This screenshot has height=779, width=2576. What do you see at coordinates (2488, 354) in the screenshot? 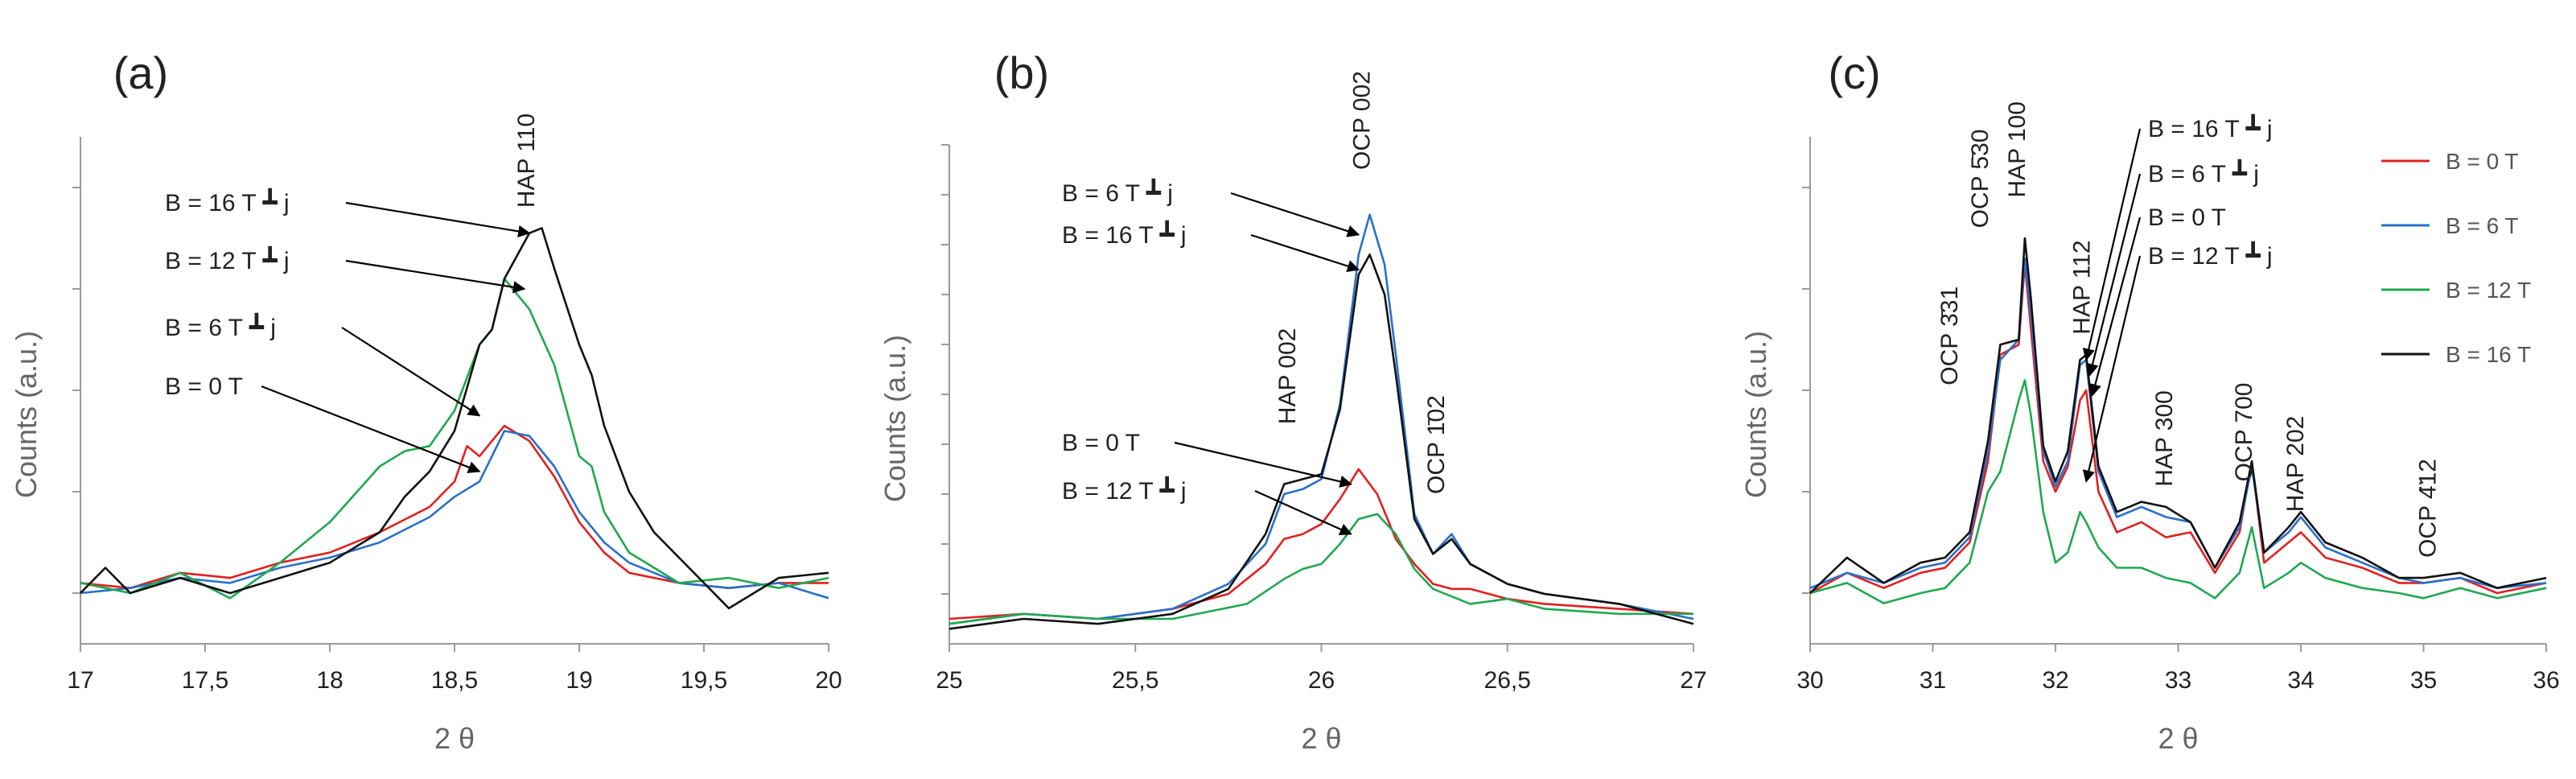
I see `legend-entry: B = 16 T` at bounding box center [2488, 354].